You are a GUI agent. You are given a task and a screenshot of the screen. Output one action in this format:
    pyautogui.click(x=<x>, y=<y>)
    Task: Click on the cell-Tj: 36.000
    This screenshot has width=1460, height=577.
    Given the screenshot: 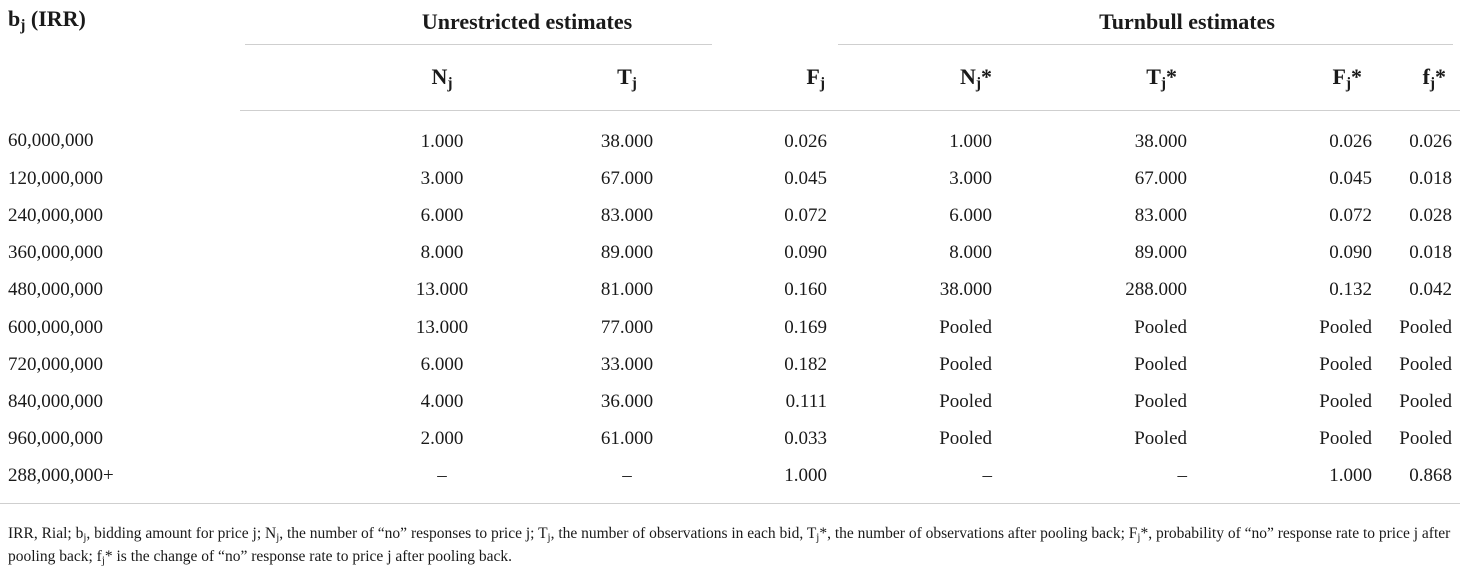 What is the action you would take?
    pyautogui.click(x=627, y=401)
    